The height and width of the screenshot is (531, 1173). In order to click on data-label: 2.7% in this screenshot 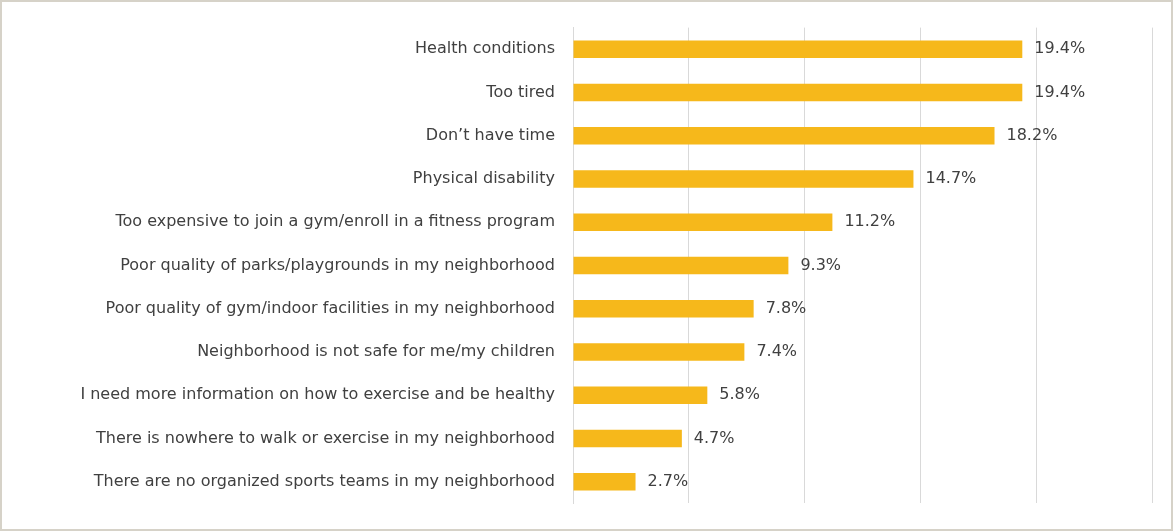, I will do `click(668, 480)`.